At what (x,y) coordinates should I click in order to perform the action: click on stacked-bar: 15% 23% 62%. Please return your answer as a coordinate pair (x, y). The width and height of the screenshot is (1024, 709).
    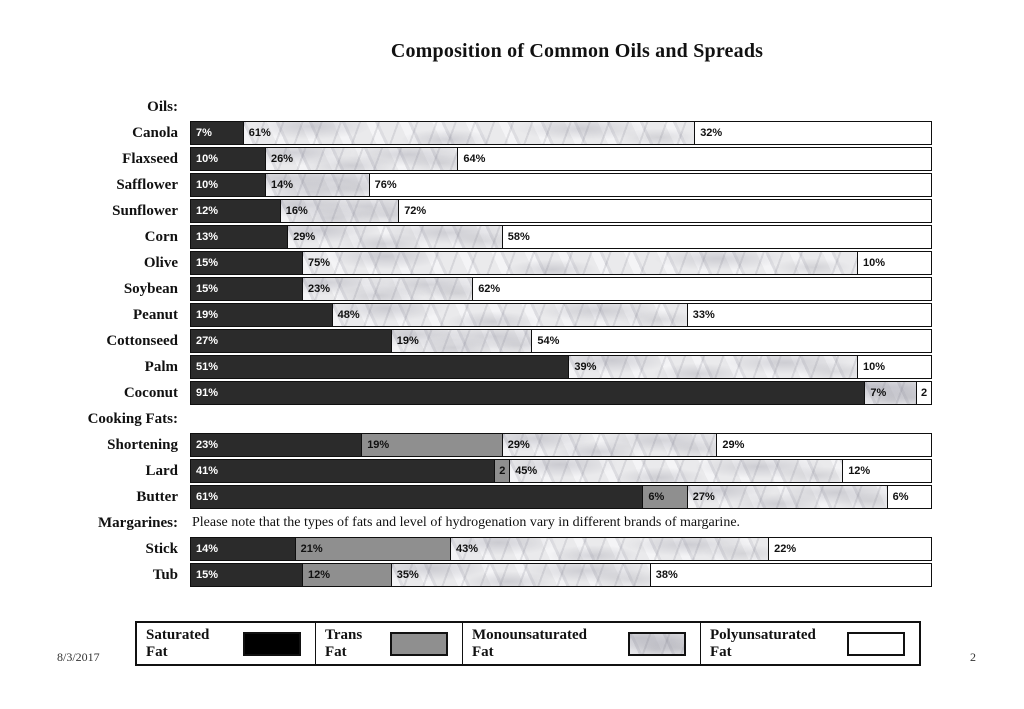
    Looking at the image, I should click on (561, 289).